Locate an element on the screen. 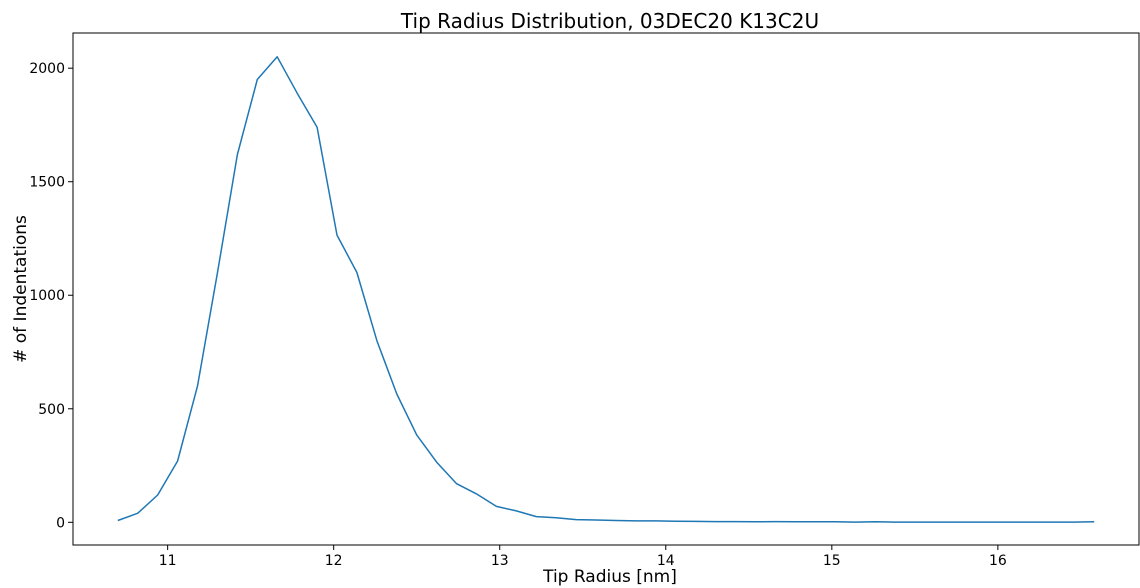 The width and height of the screenshot is (1140, 588). y-tick-label: 2000 is located at coordinates (47, 69).